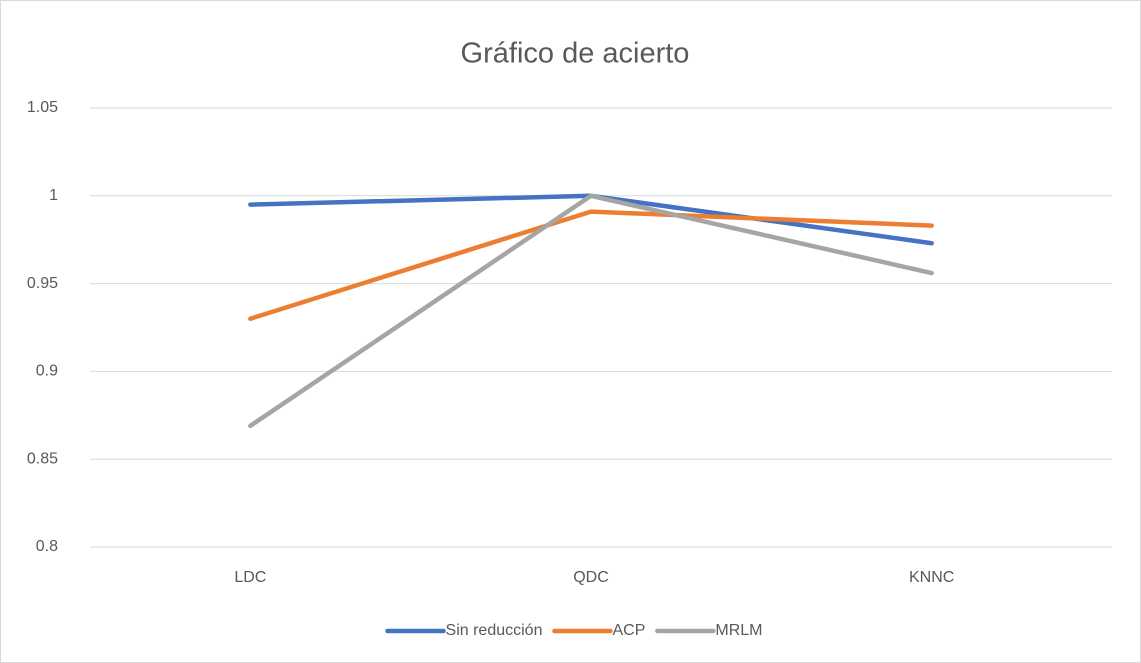  What do you see at coordinates (591, 577) in the screenshot?
I see `x-tick-label: QDC` at bounding box center [591, 577].